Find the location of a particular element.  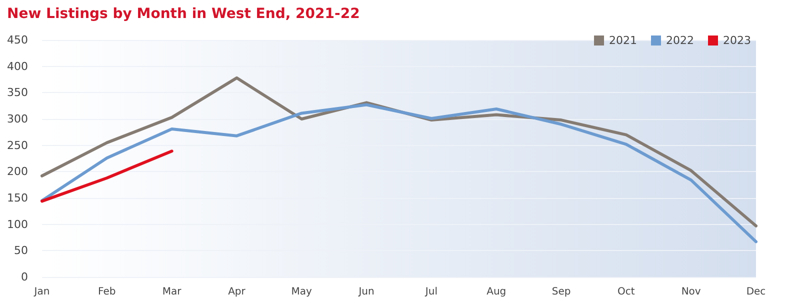

y-tick-label: 250 is located at coordinates (17, 145).